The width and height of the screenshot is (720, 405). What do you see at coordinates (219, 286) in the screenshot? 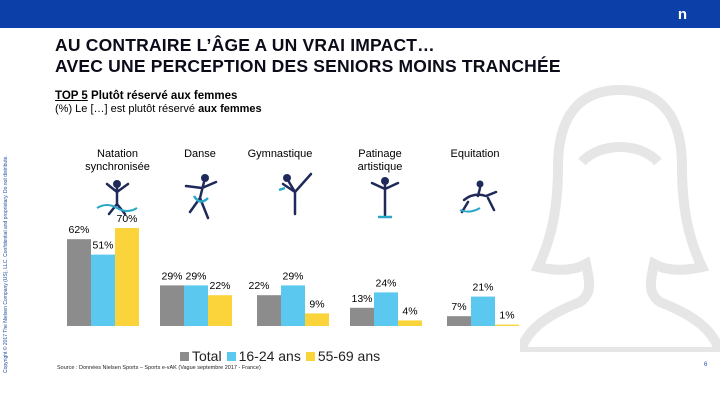
I see `value-label-55-69-1: 22%` at bounding box center [219, 286].